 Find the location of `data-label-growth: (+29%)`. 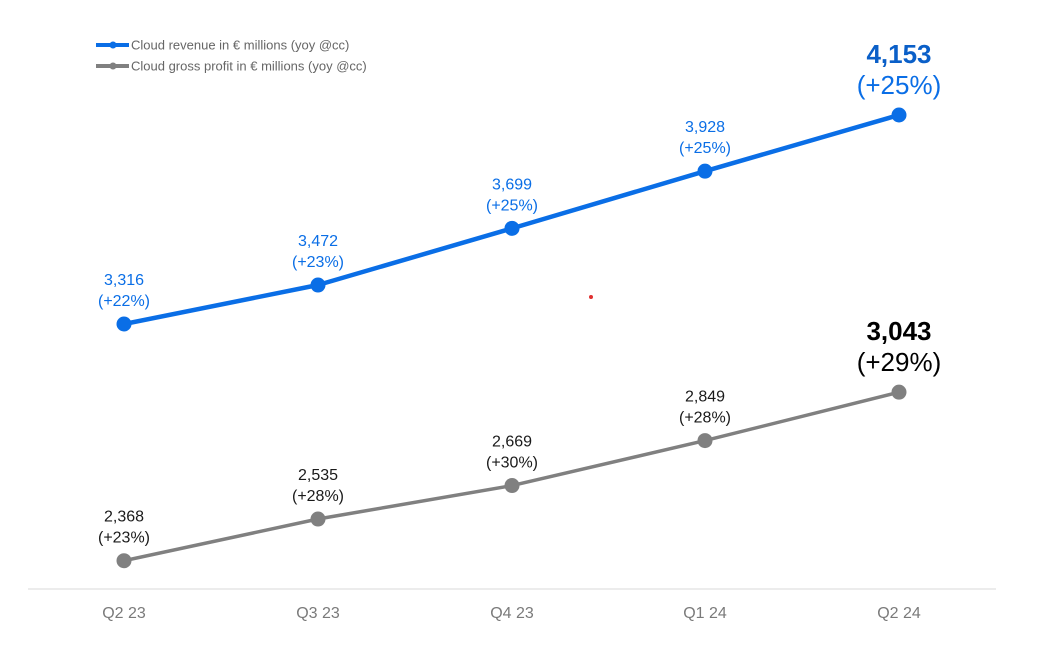

data-label-growth: (+29%) is located at coordinates (899, 362).